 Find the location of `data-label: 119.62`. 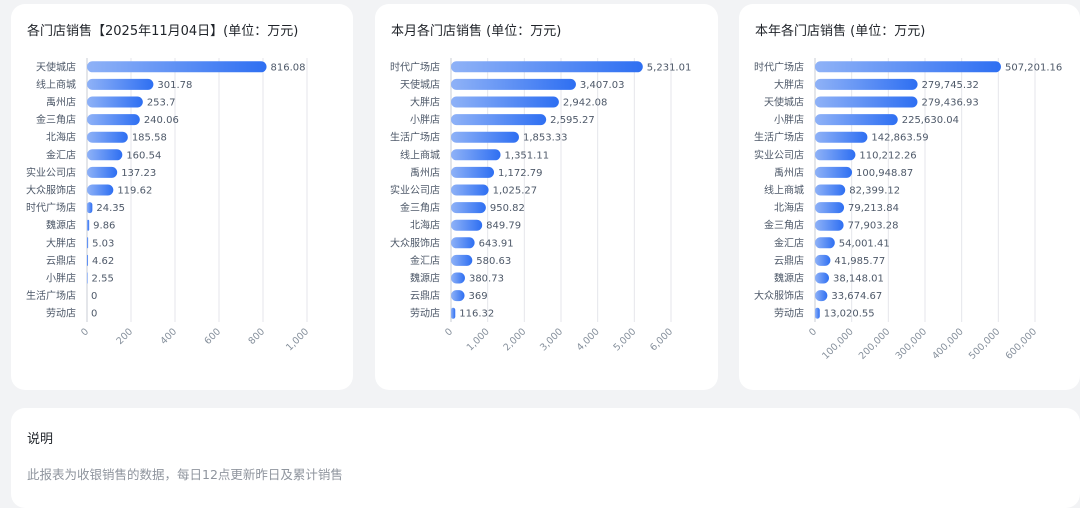

data-label: 119.62 is located at coordinates (134, 191).